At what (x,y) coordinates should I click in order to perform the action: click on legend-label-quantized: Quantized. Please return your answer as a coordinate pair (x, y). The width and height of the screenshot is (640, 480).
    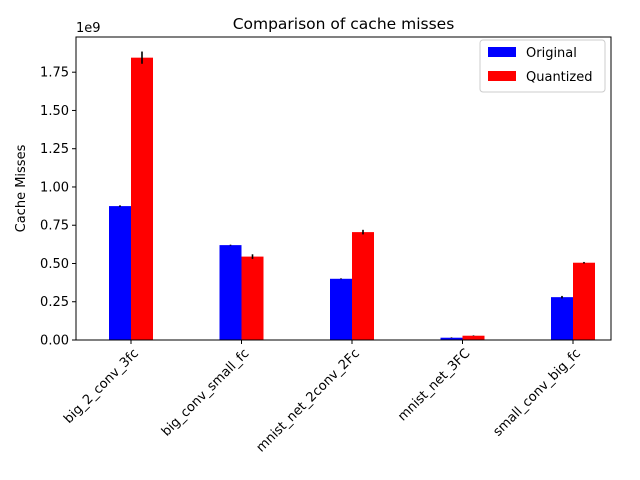
    Looking at the image, I should click on (559, 77).